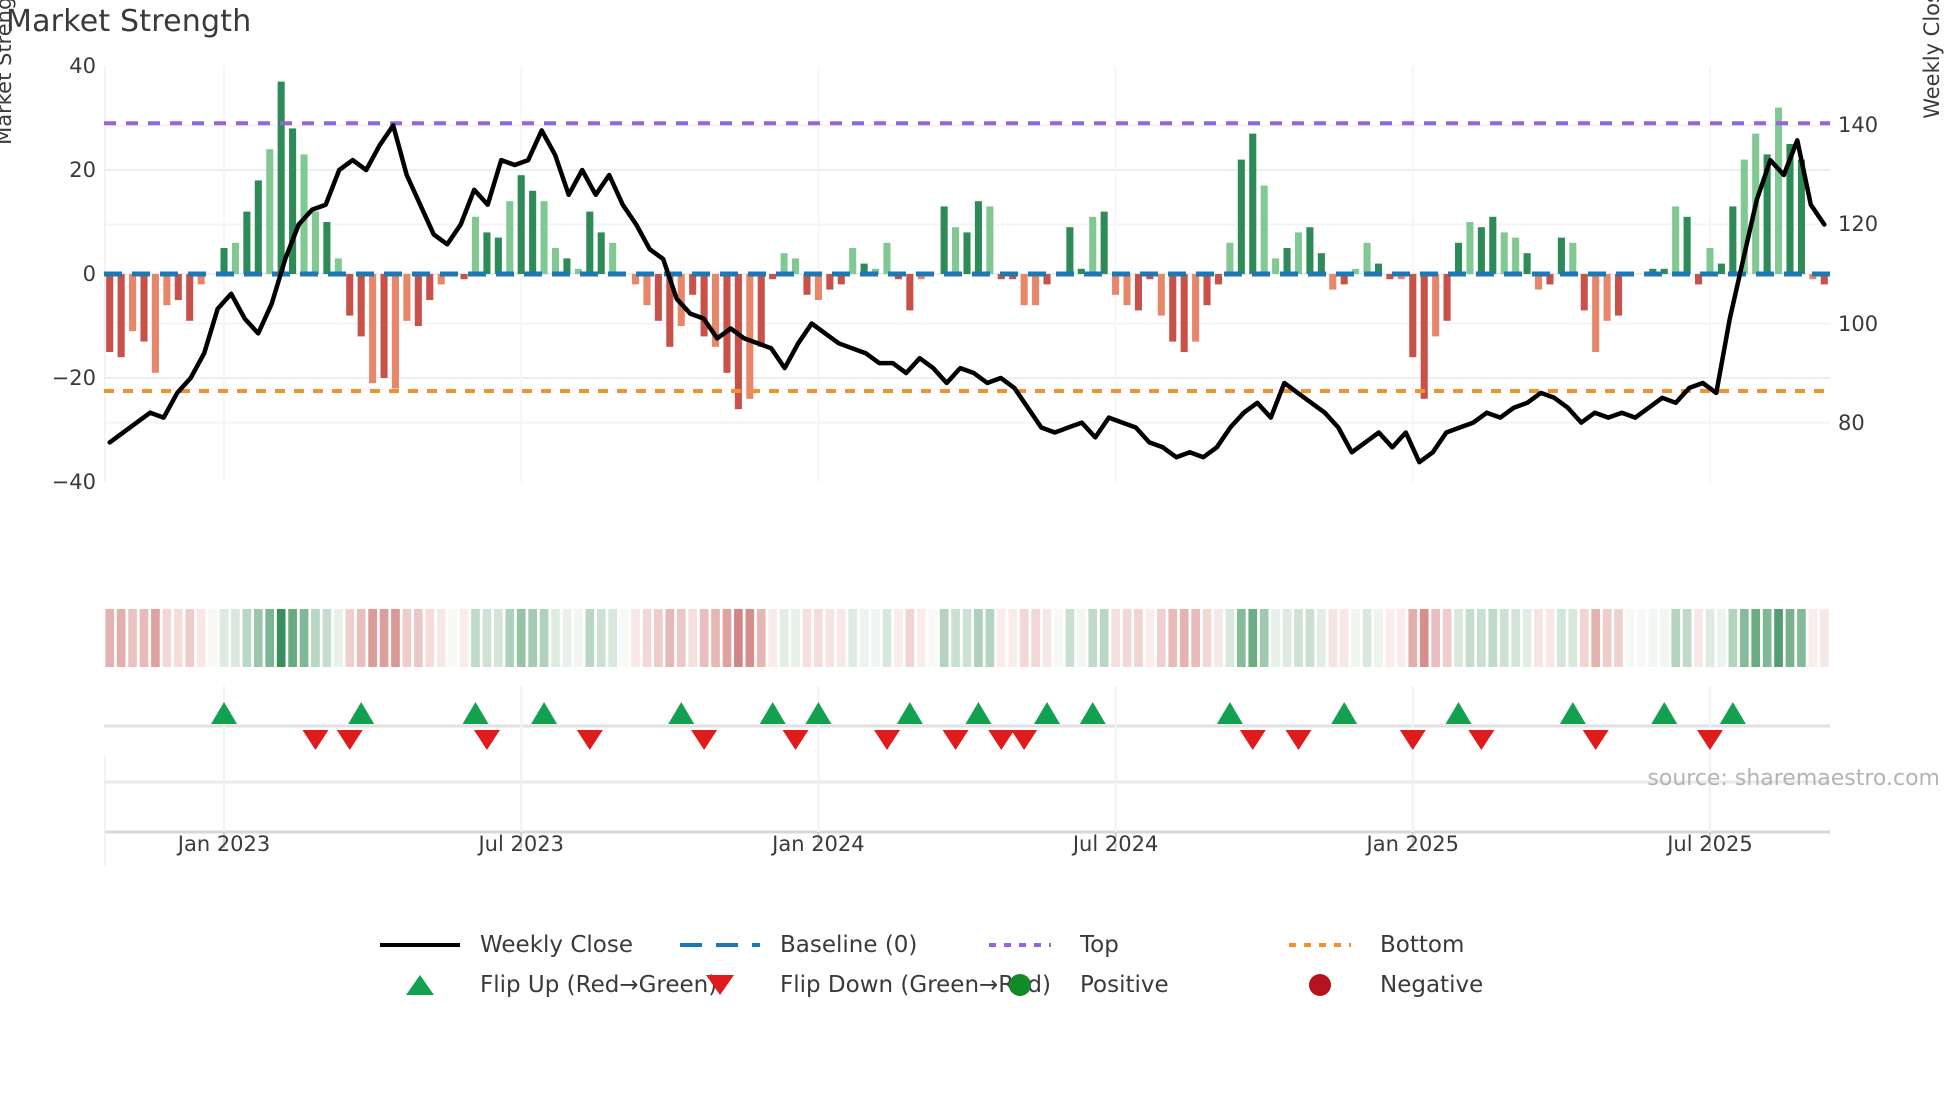 This screenshot has width=1960, height=1102. I want to click on x-axis-tick-label: Jan 2024, so click(818, 844).